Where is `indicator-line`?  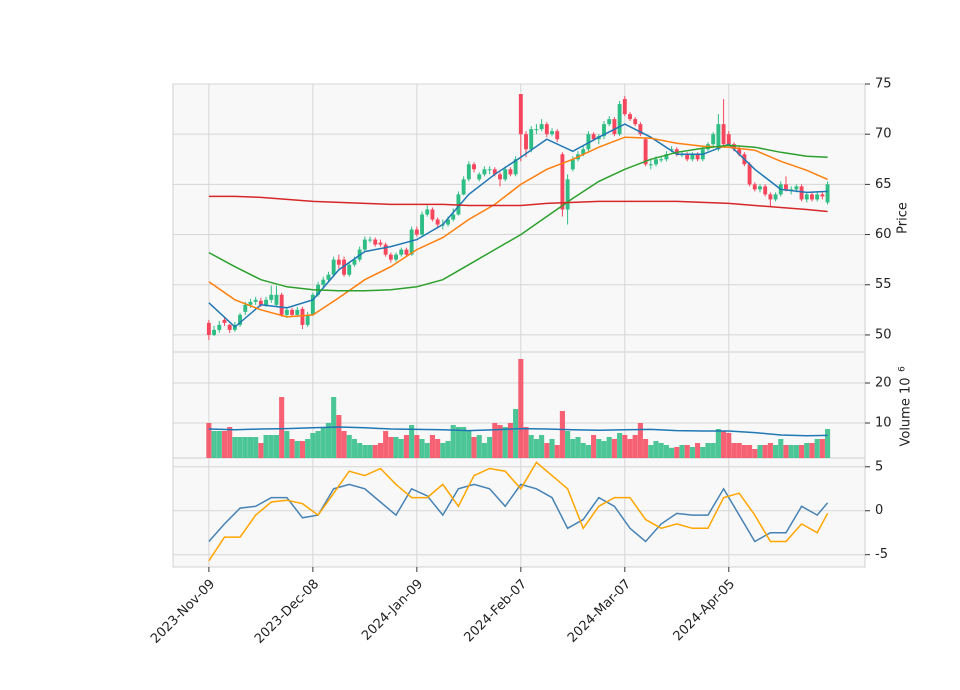 indicator-line is located at coordinates (518, 511).